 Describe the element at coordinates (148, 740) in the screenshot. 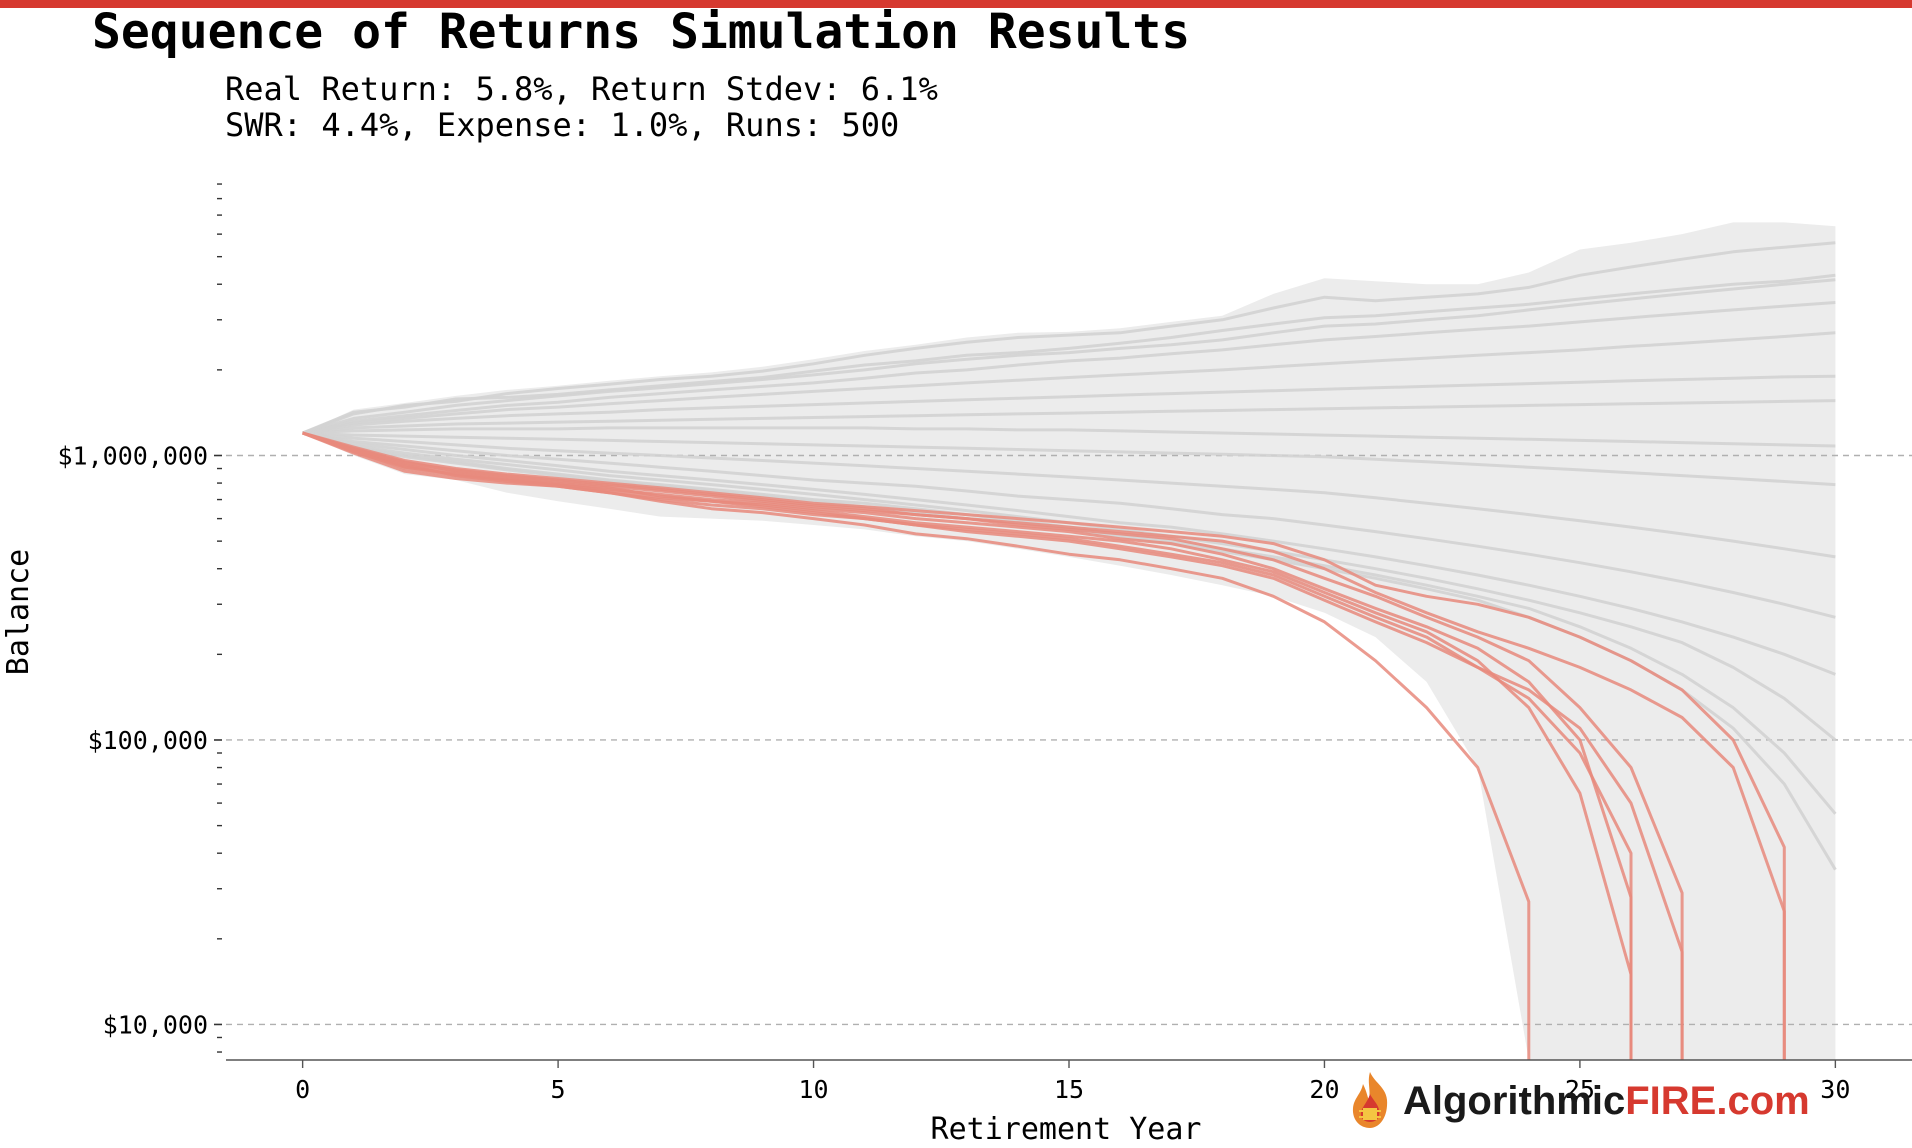

I see `y-tick-label-100000: $100,000` at that location.